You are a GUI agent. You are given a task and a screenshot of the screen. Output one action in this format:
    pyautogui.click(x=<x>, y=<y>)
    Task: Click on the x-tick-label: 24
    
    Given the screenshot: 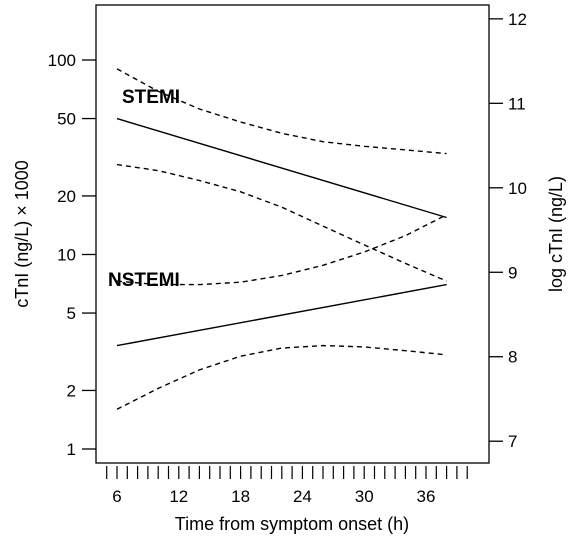 What is the action you would take?
    pyautogui.click(x=302, y=496)
    